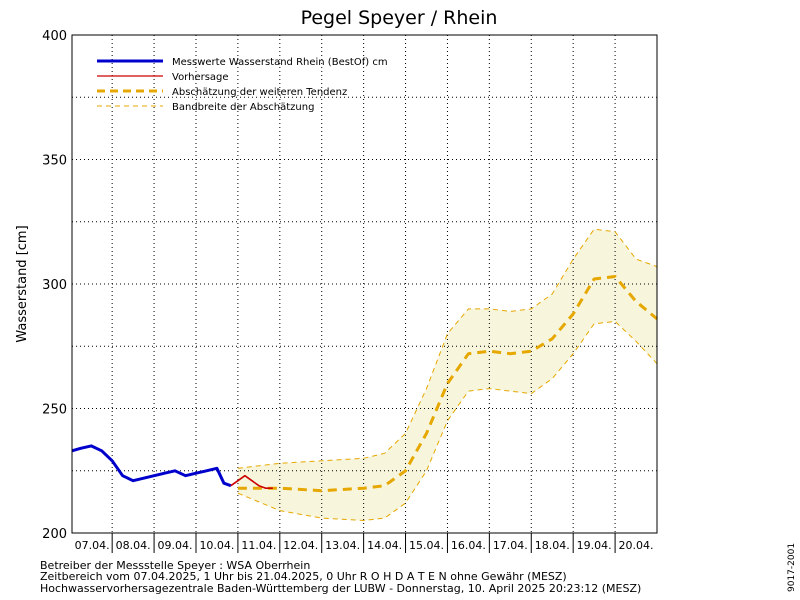 The image size is (800, 600). I want to click on measured-line, so click(151, 466).